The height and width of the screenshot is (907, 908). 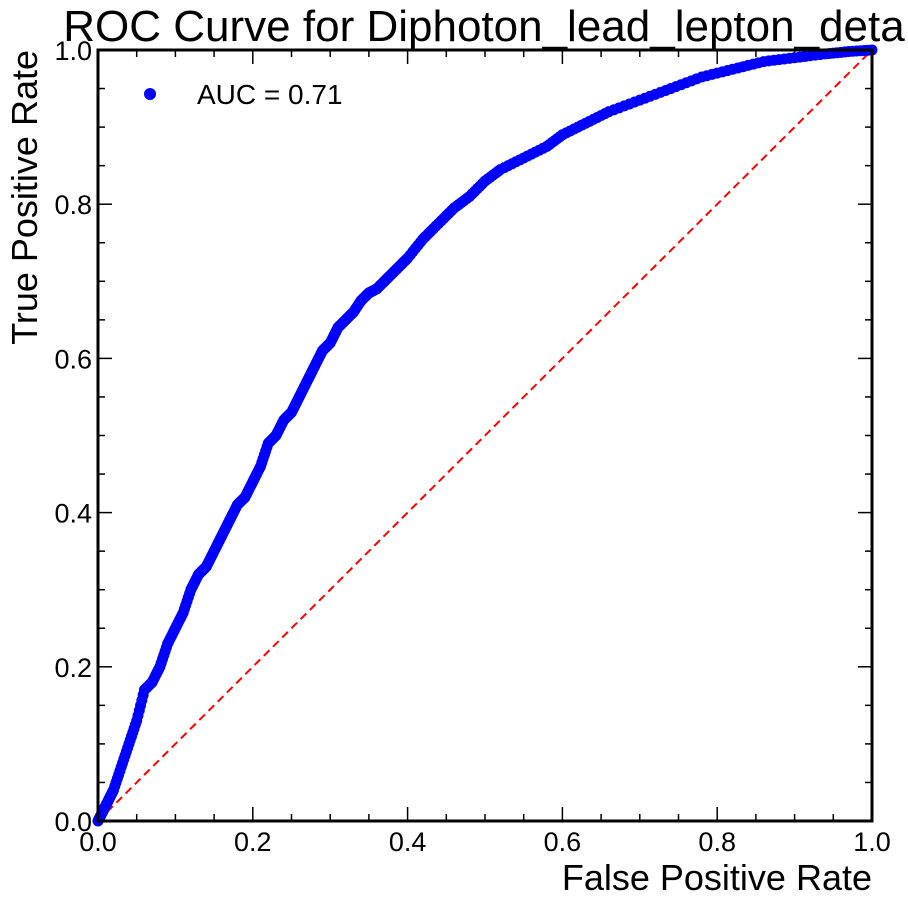 What do you see at coordinates (872, 842) in the screenshot?
I see `x-tick-label: 1.0` at bounding box center [872, 842].